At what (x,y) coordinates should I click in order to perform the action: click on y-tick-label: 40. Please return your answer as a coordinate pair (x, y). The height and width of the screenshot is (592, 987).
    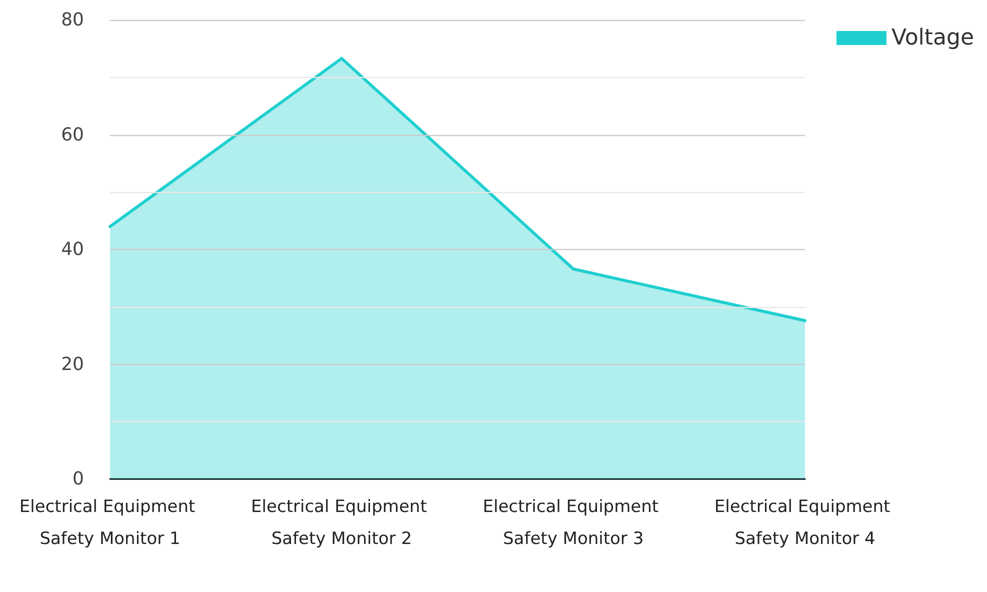
    Looking at the image, I should click on (72, 249).